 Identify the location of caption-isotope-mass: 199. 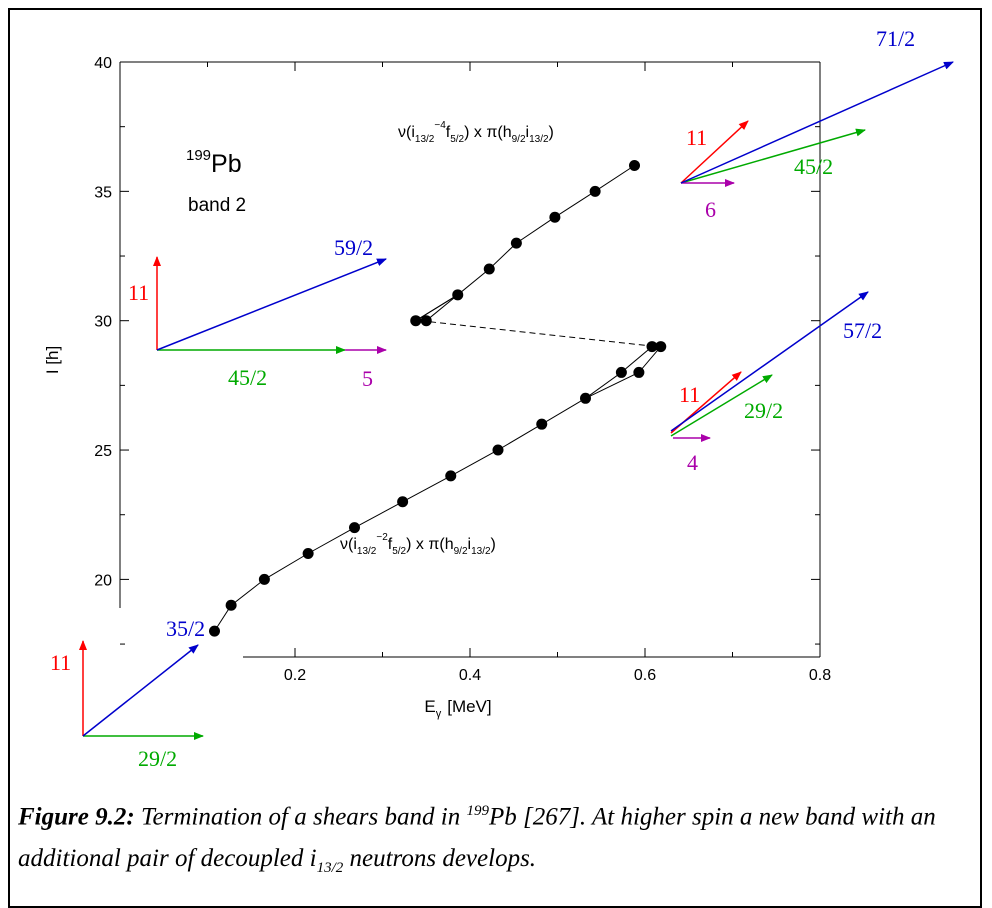
(477, 811).